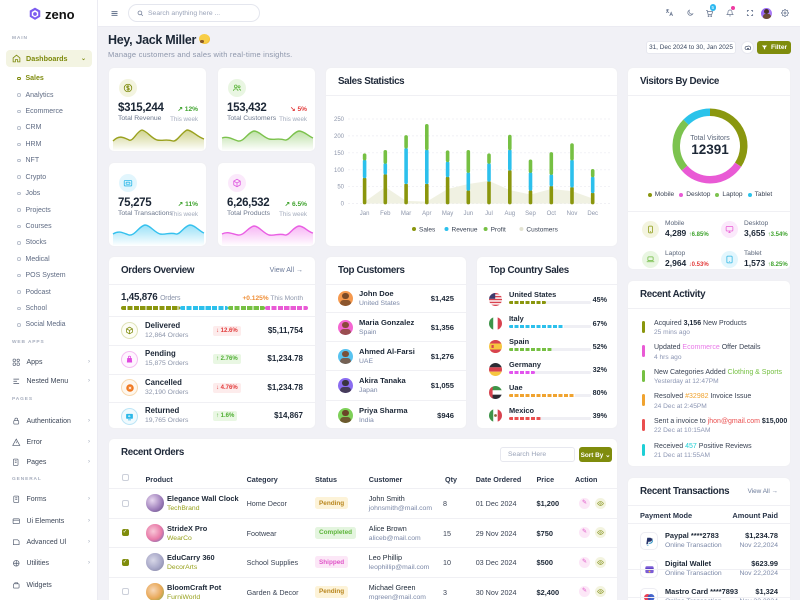  I want to click on svg-text: Jun, so click(468, 214).